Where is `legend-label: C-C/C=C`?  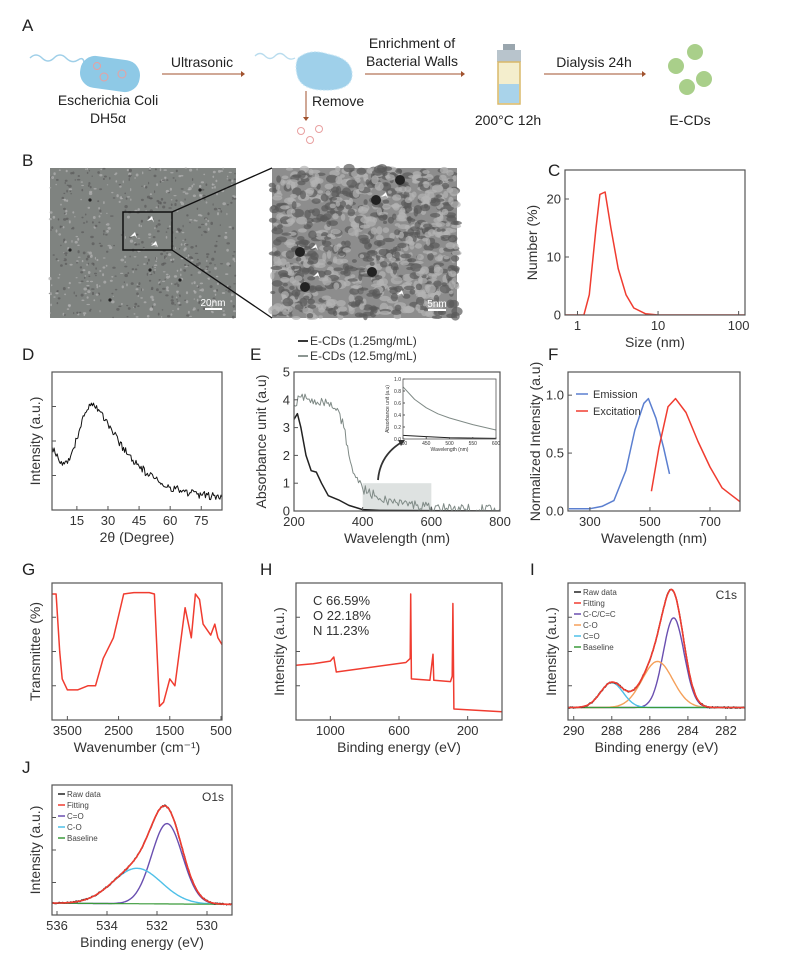 legend-label: C-C/C=C is located at coordinates (599, 614).